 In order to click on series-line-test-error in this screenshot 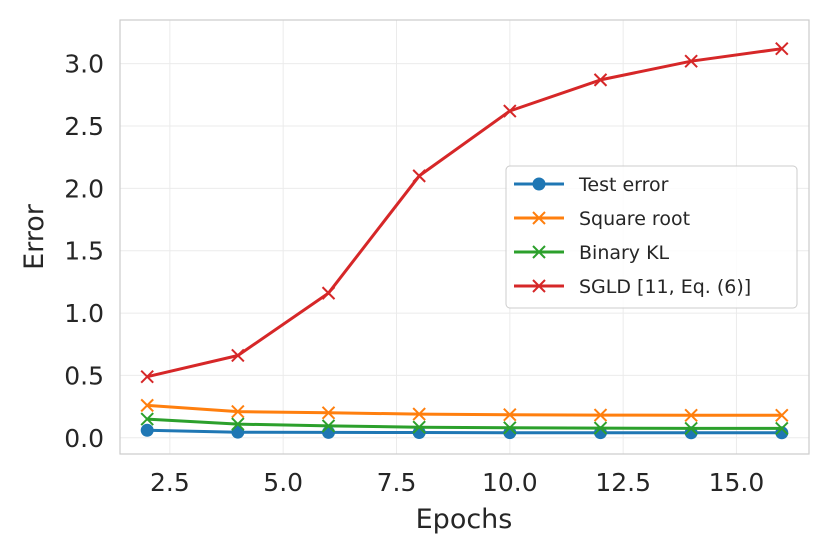, I will do `click(464, 431)`.